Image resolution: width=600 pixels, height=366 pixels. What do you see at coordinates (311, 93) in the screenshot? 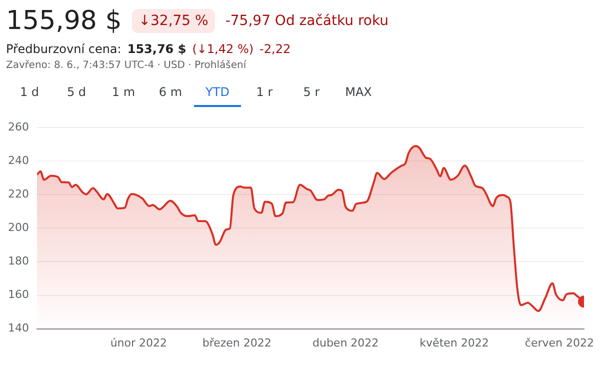
I see `text: 5 r` at bounding box center [311, 93].